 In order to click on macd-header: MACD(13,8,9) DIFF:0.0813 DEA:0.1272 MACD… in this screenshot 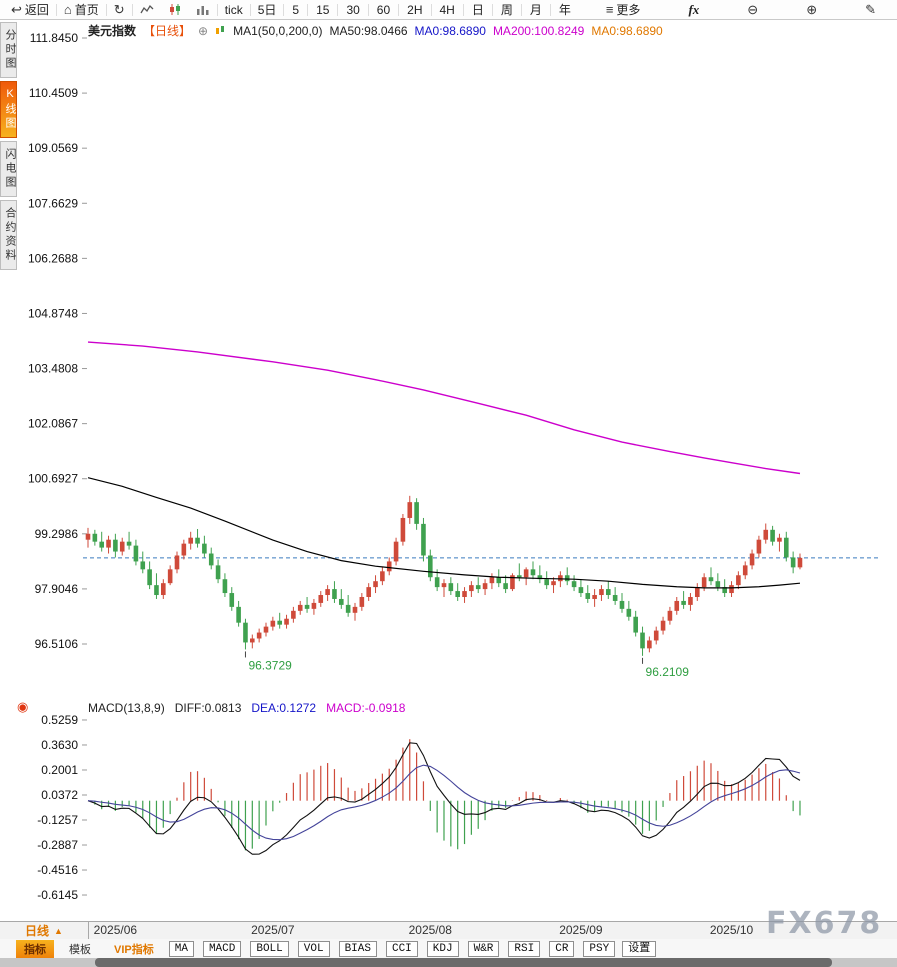, I will do `click(246, 708)`.